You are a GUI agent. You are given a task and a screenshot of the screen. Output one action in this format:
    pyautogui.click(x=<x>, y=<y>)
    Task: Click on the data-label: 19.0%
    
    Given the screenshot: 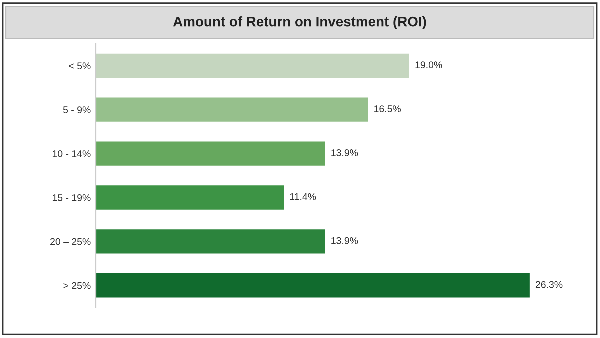 What is the action you would take?
    pyautogui.click(x=429, y=65)
    